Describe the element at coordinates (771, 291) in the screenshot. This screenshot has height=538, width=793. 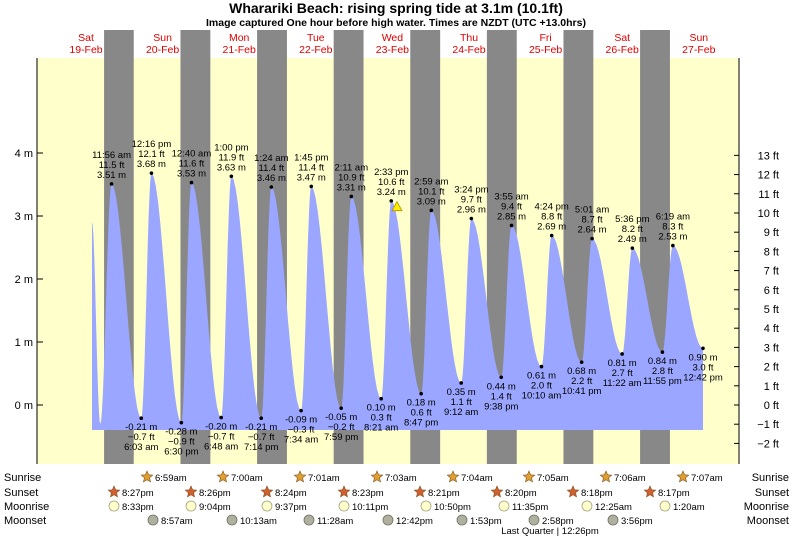
I see `right-axis-tick-label: 6 ft` at that location.